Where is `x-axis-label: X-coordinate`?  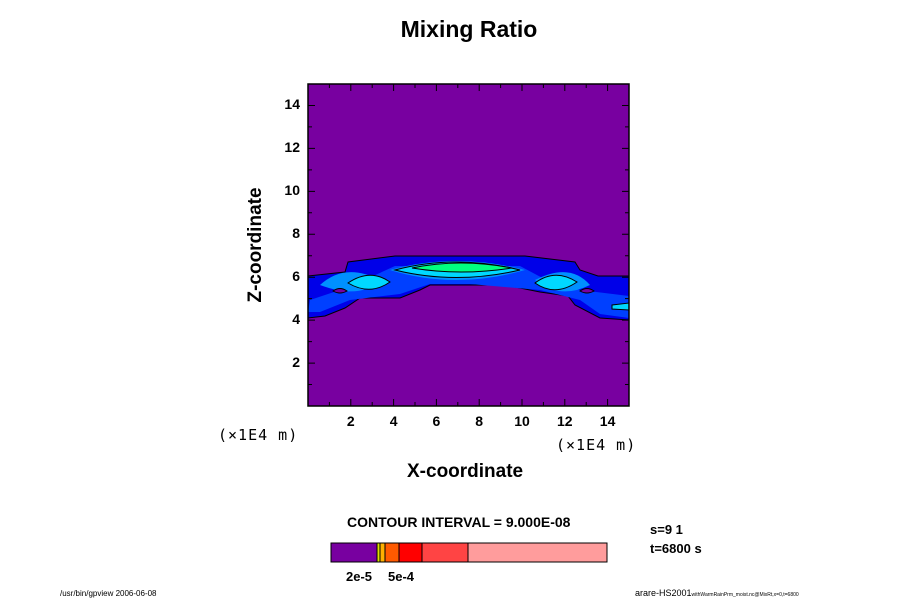 x-axis-label: X-coordinate is located at coordinates (465, 471).